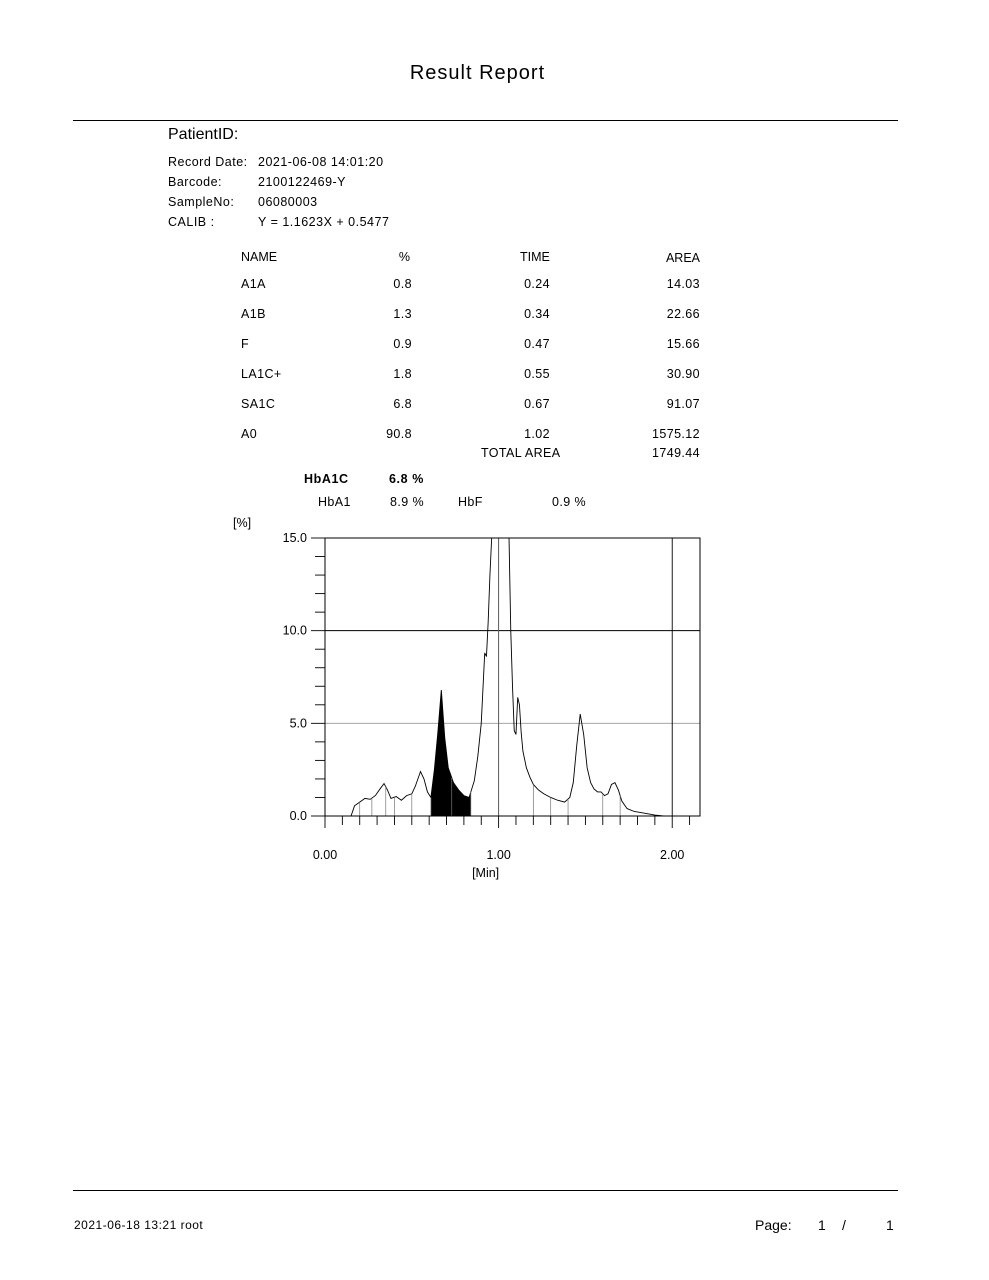  What do you see at coordinates (521, 453) in the screenshot?
I see `total-area-label: TOTAL AREA` at bounding box center [521, 453].